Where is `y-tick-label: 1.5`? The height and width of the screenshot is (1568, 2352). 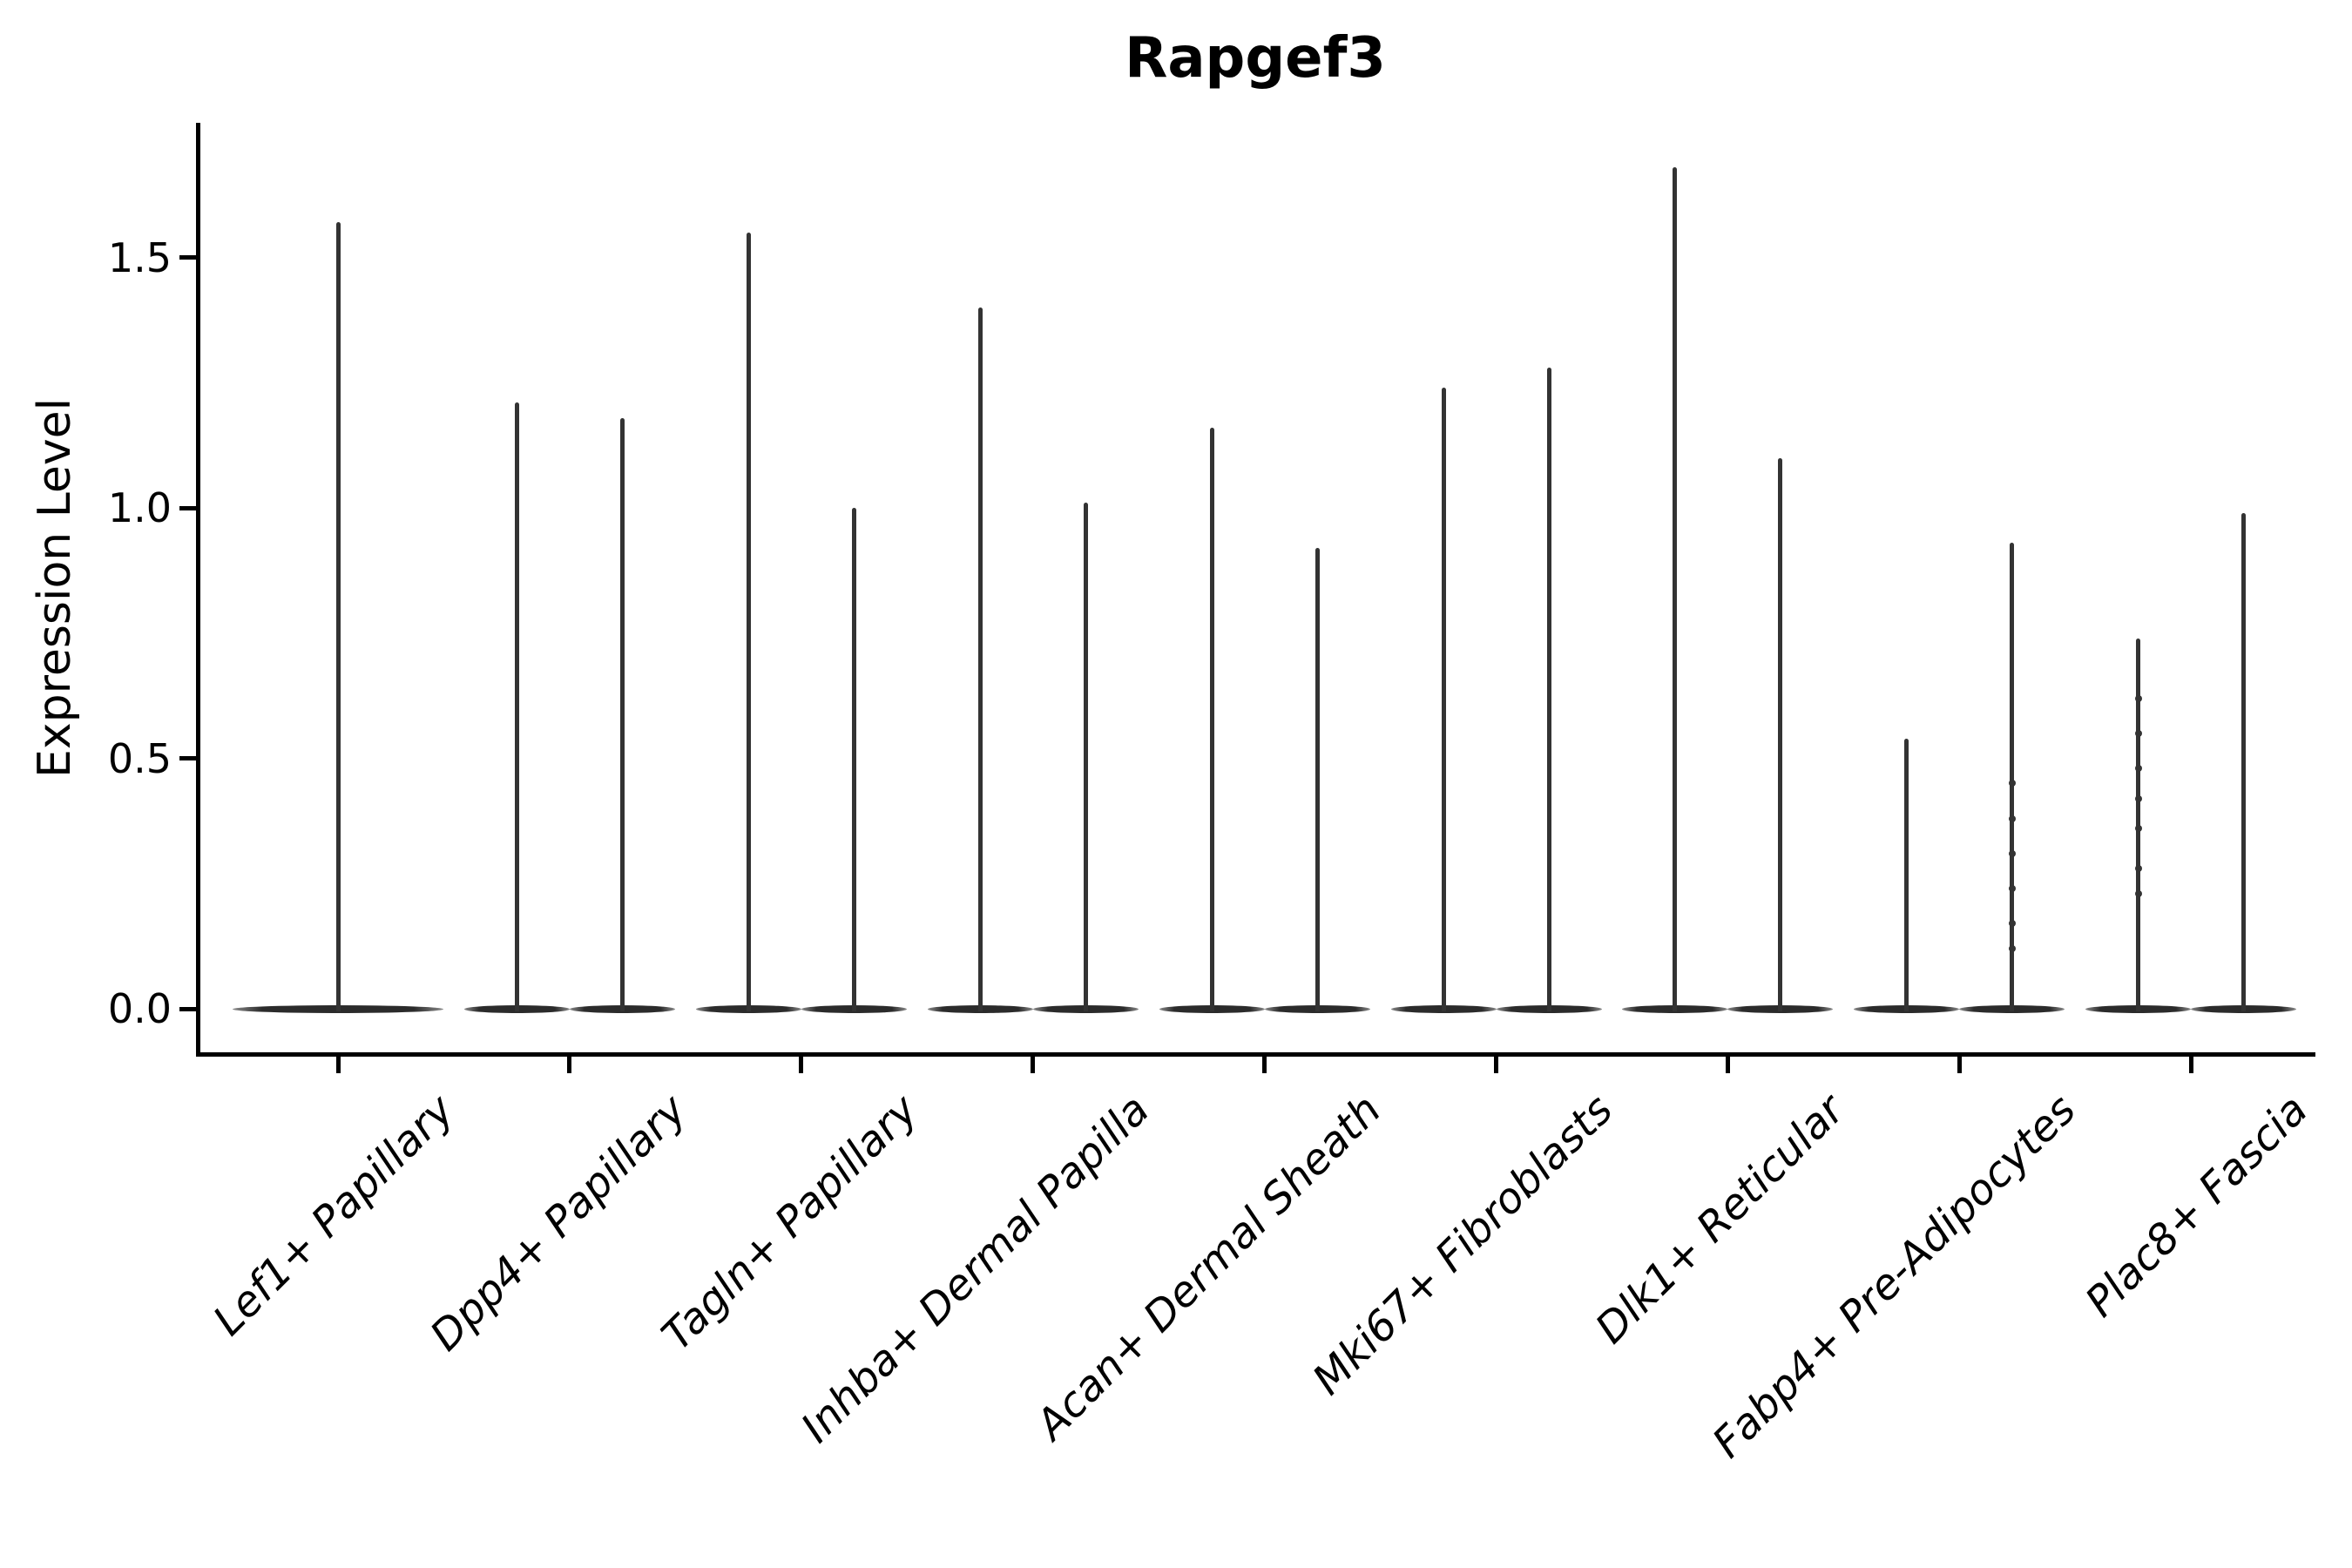
y-tick-label: 1.5 is located at coordinates (139, 257).